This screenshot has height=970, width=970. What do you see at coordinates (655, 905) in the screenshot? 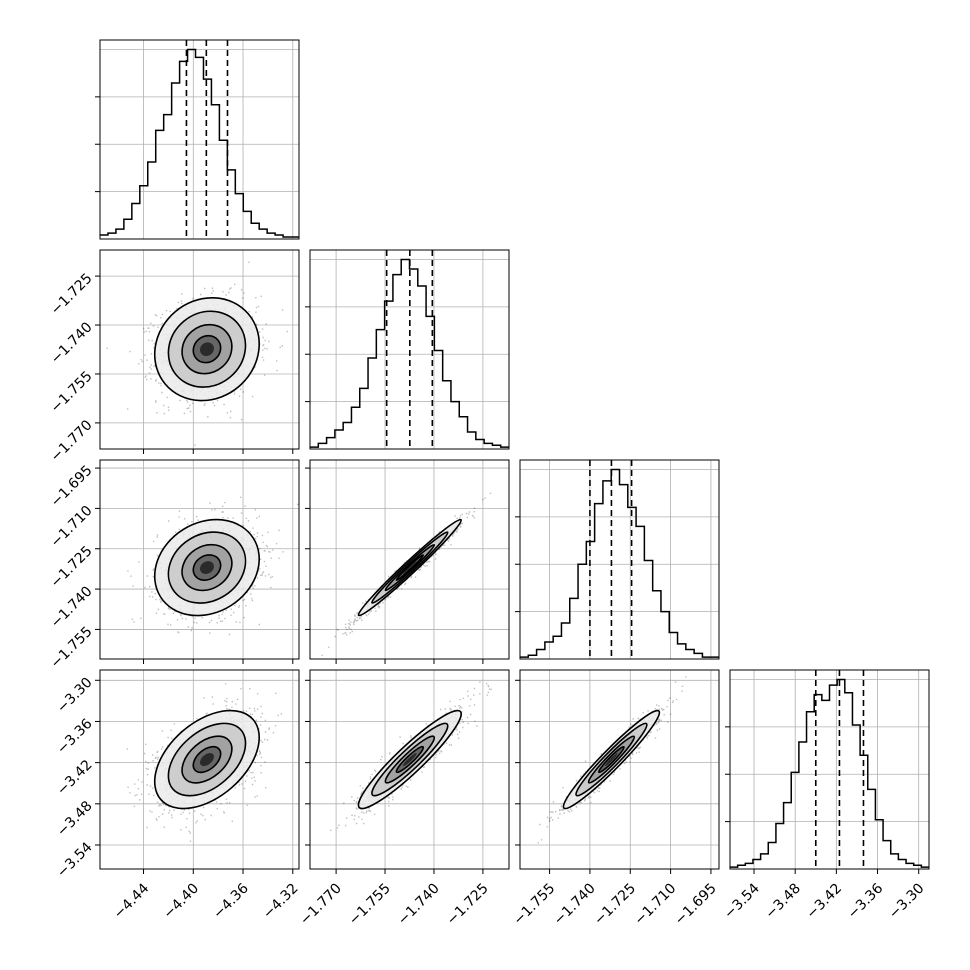
I see `x-tick-label: −1.710` at bounding box center [655, 905].